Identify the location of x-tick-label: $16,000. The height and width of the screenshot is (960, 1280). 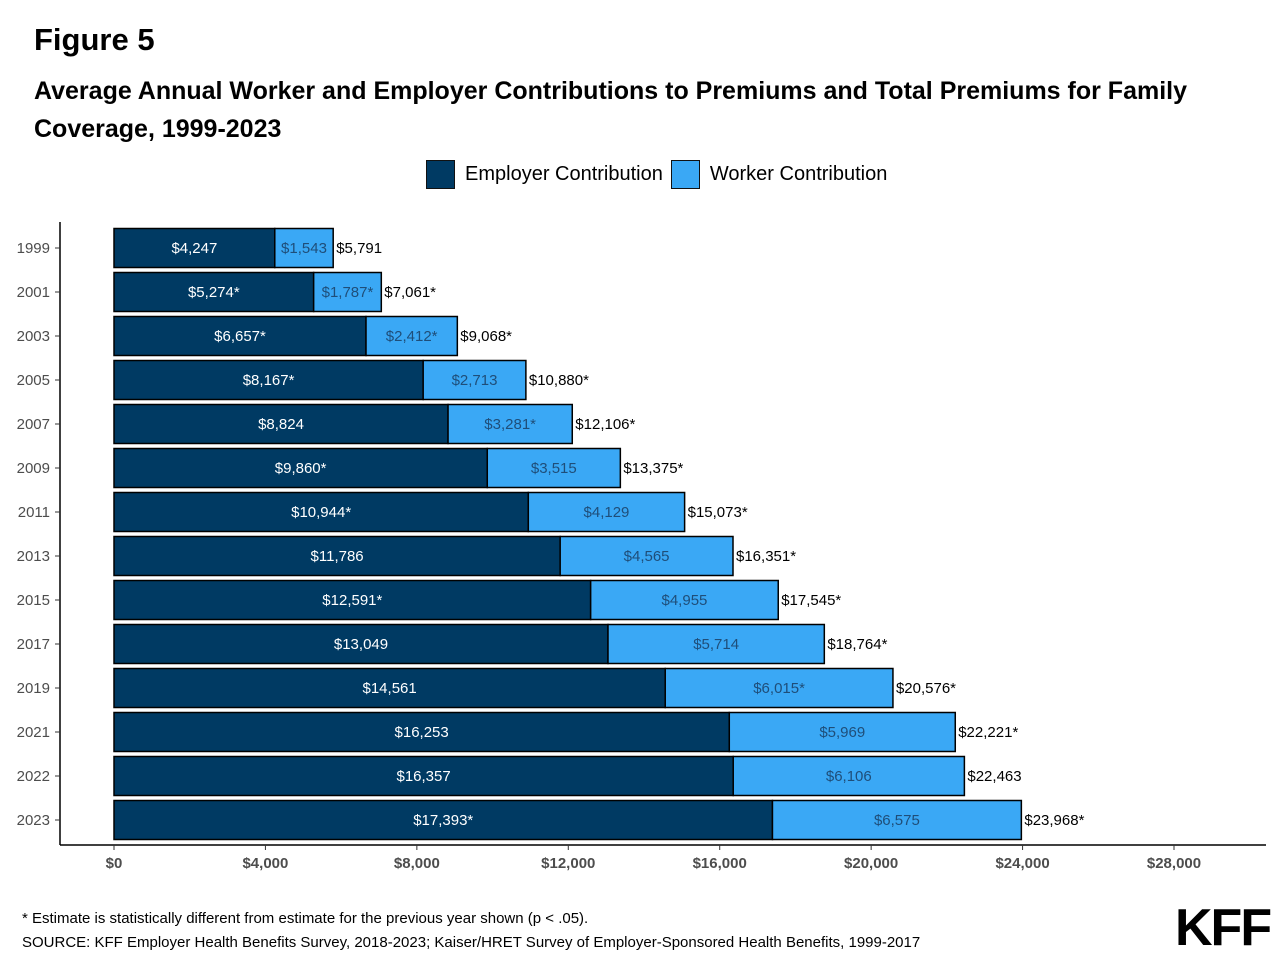
(720, 863).